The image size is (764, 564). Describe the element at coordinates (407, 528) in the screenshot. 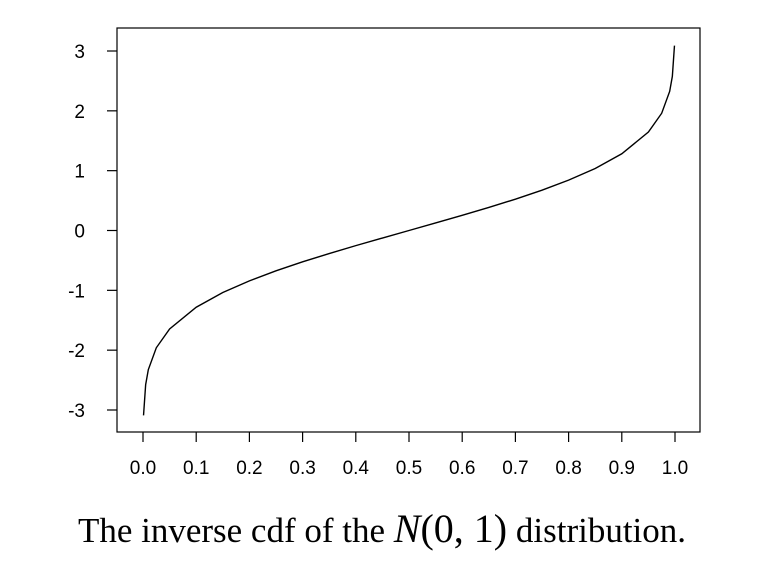

I see `caption-math-n: N` at that location.